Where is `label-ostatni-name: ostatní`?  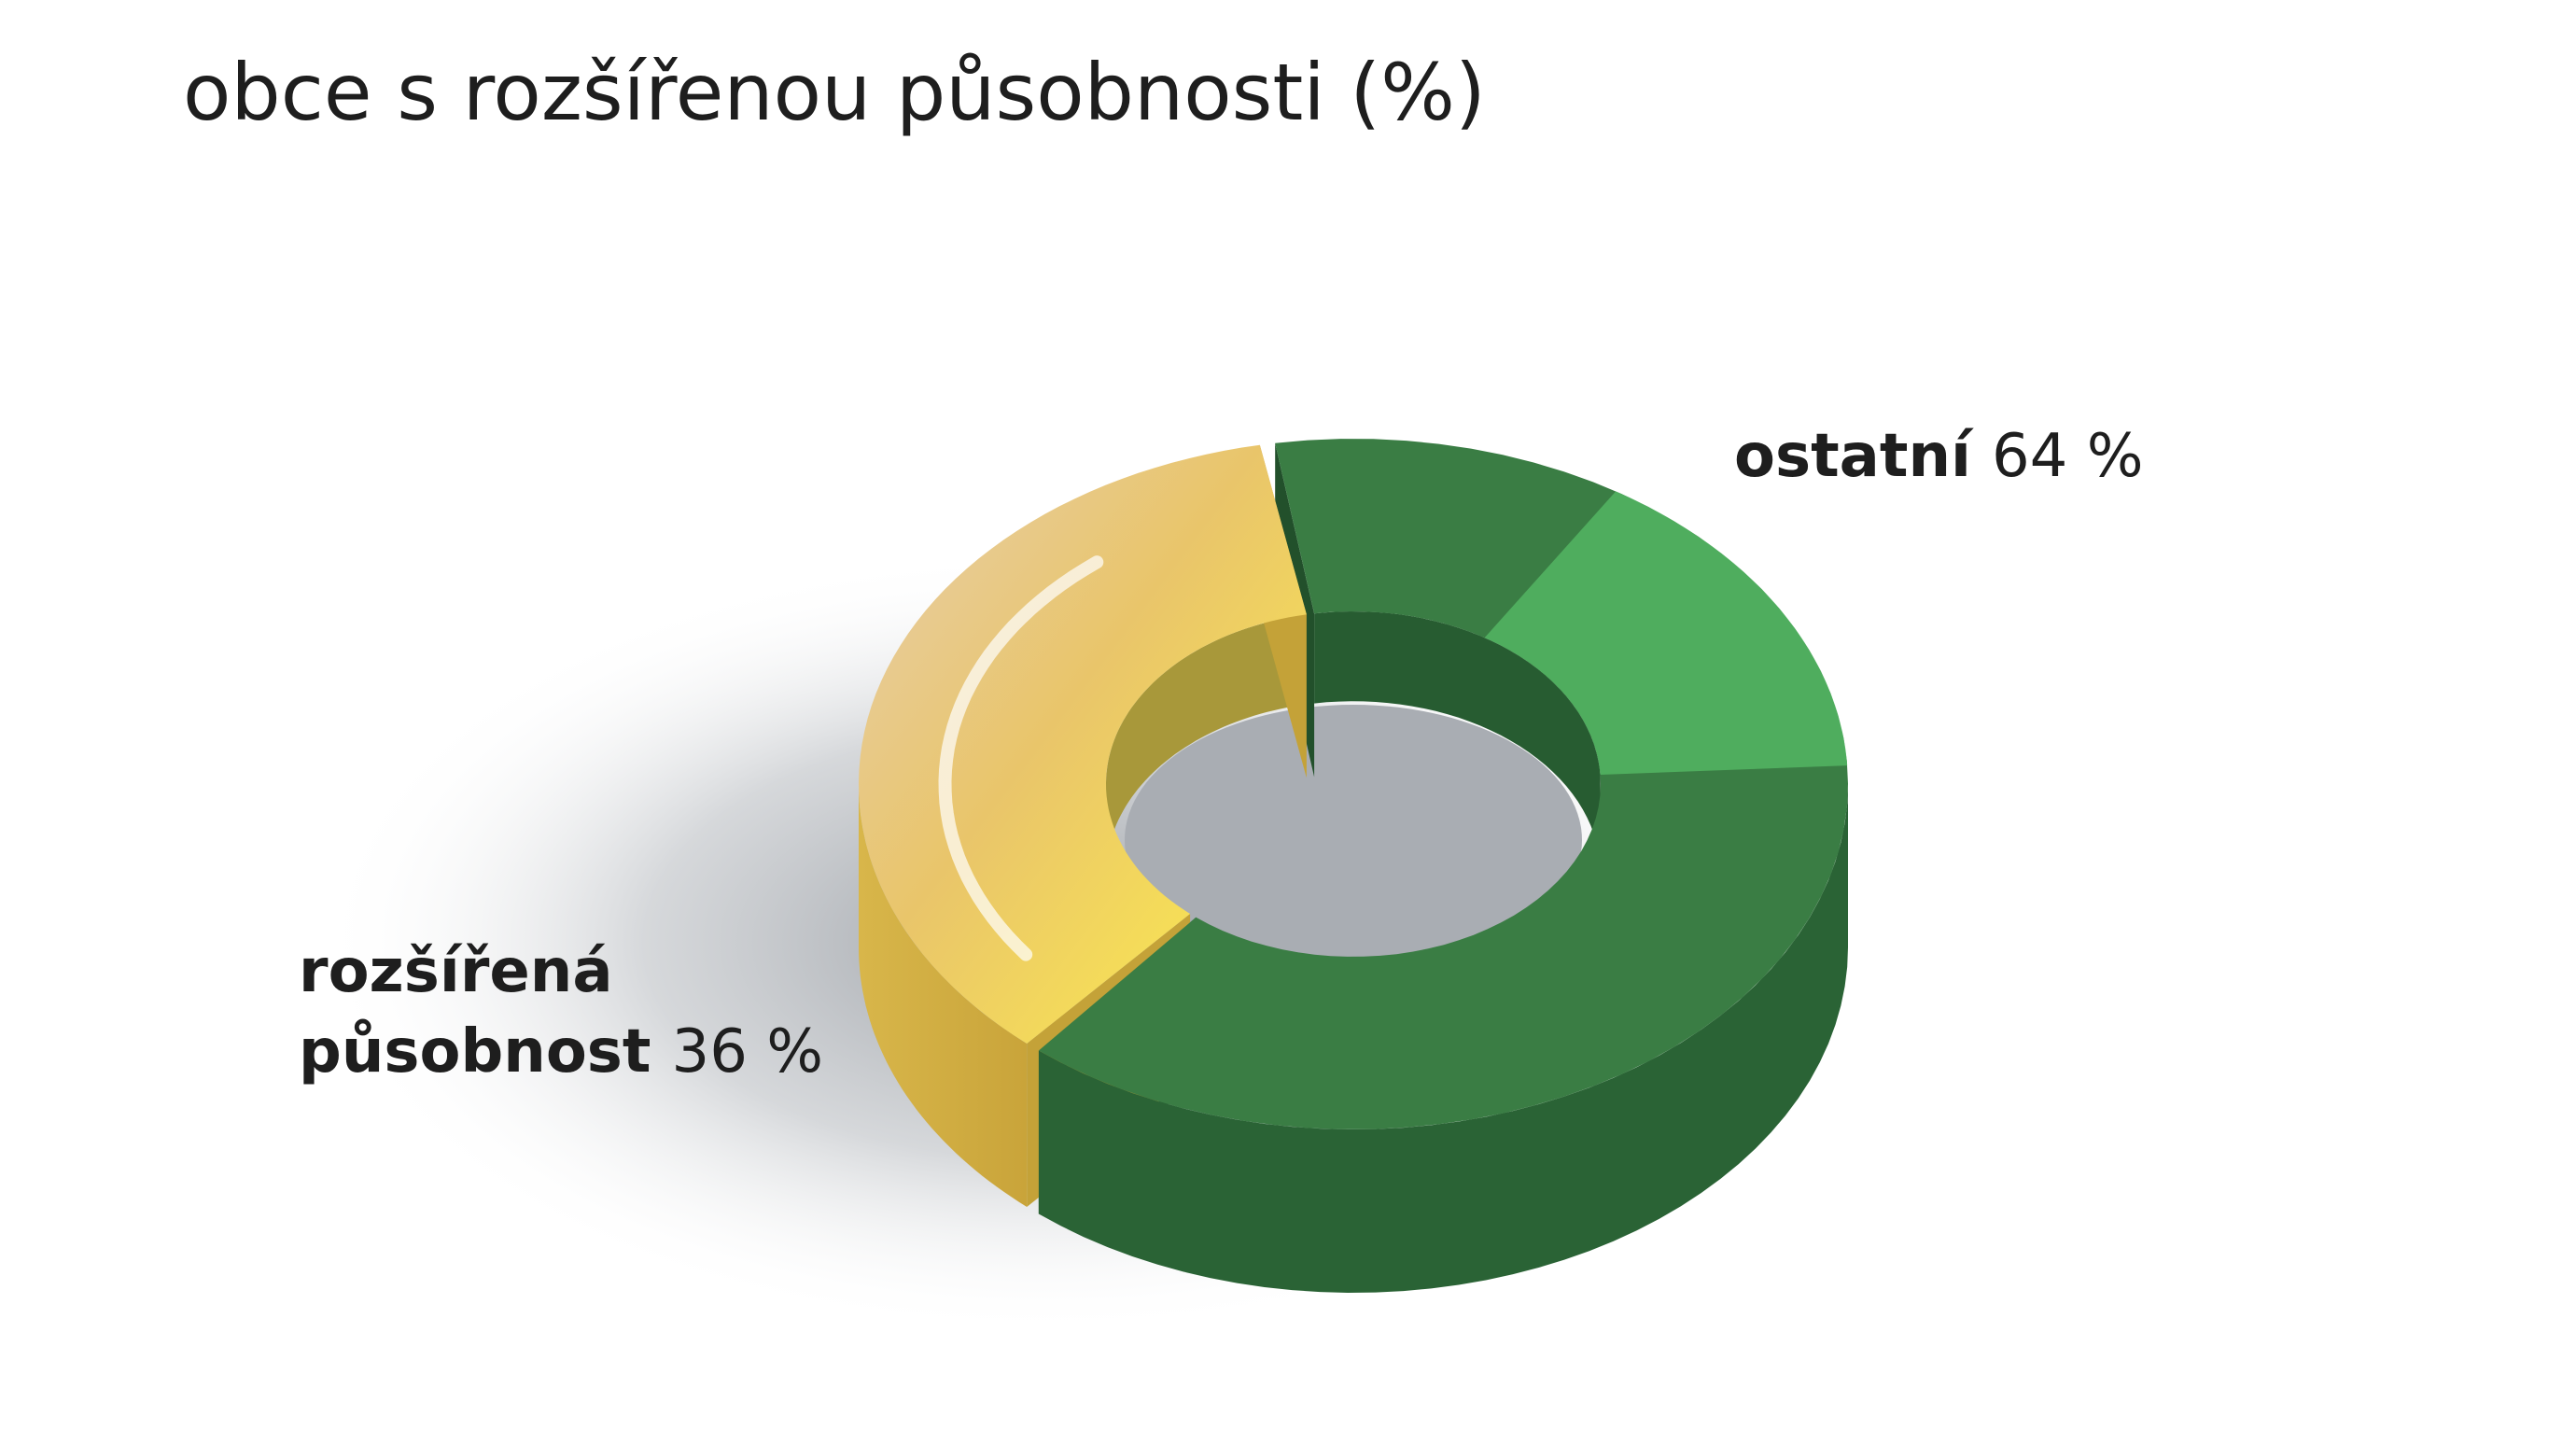
label-ostatni-name: ostatní is located at coordinates (1854, 456).